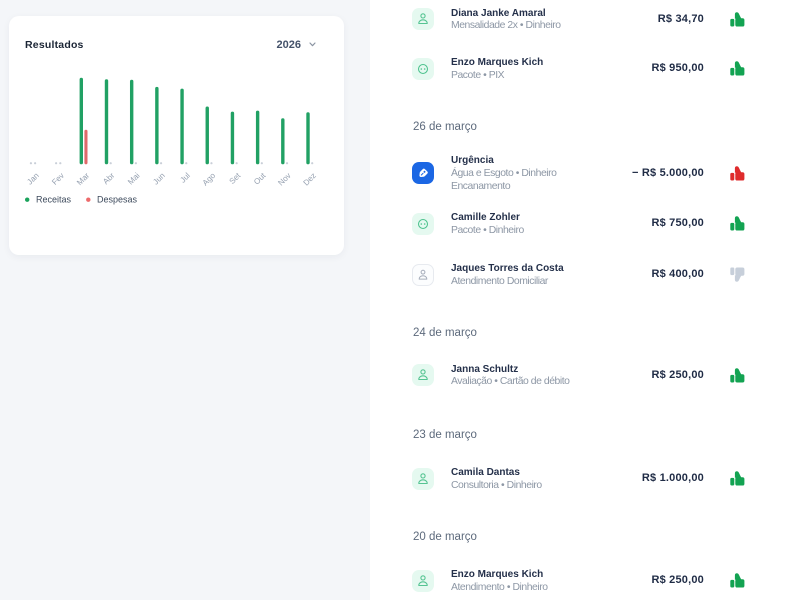  Describe the element at coordinates (58, 179) in the screenshot. I see `svg-text: Fev` at that location.